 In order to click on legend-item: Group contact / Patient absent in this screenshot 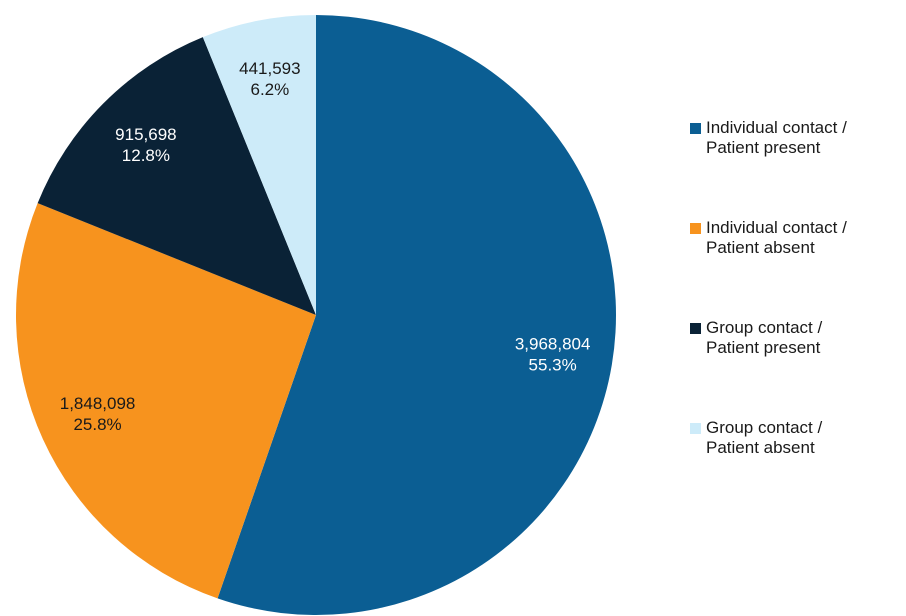, I will do `click(780, 438)`.